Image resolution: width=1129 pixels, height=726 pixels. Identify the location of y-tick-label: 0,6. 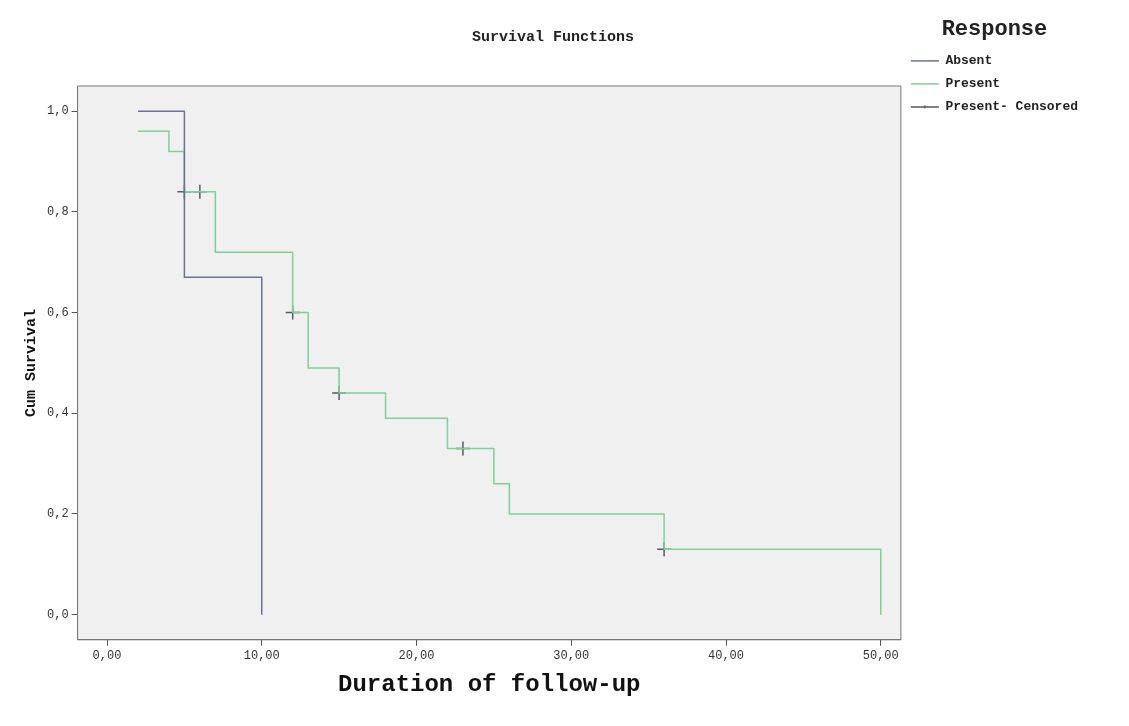
(57, 312).